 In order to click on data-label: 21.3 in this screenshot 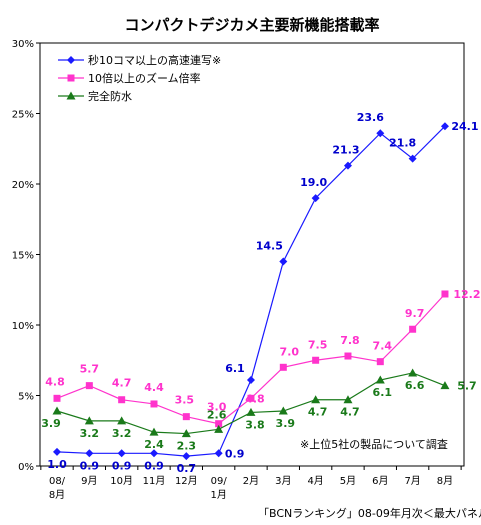, I will do `click(345, 150)`.